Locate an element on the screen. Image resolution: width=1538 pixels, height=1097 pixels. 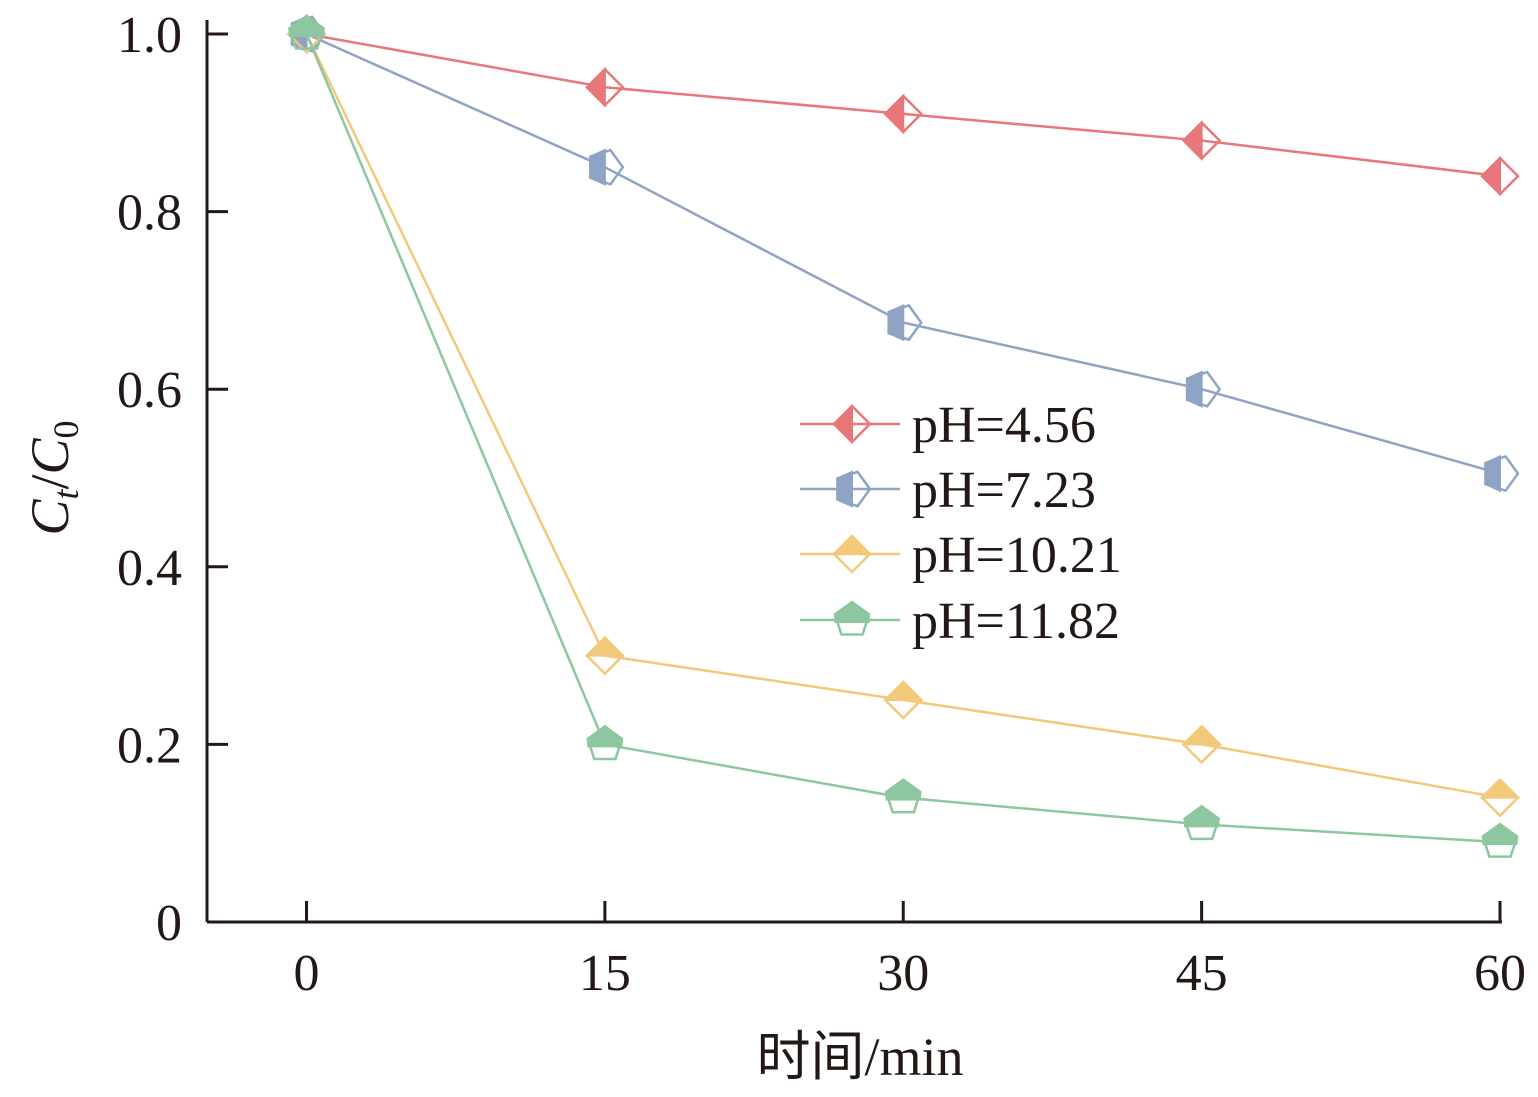
y-tick-label: 0 is located at coordinates (169, 923).